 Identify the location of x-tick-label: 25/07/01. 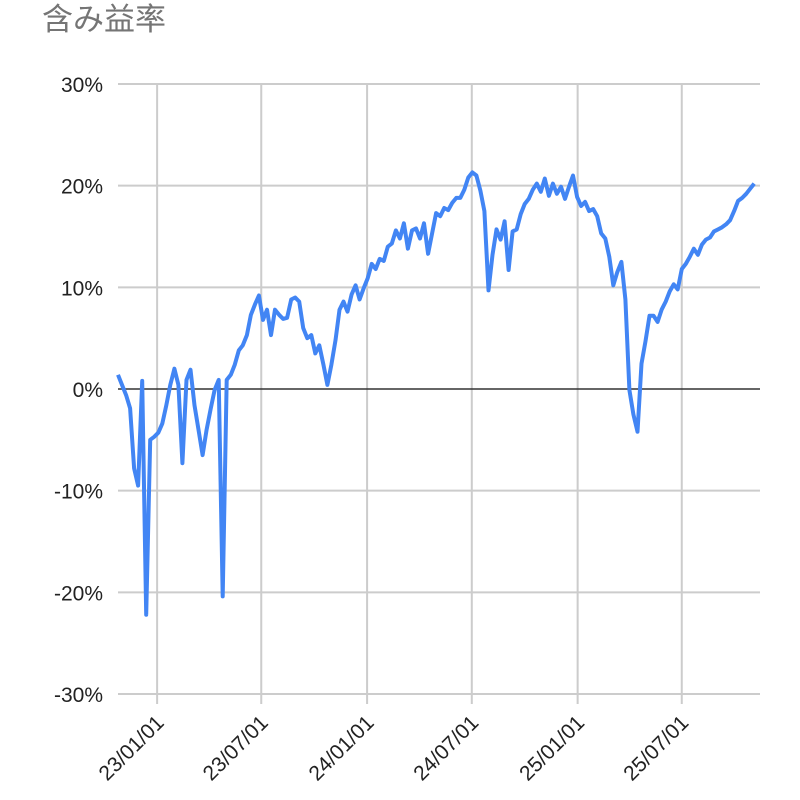
(656, 748).